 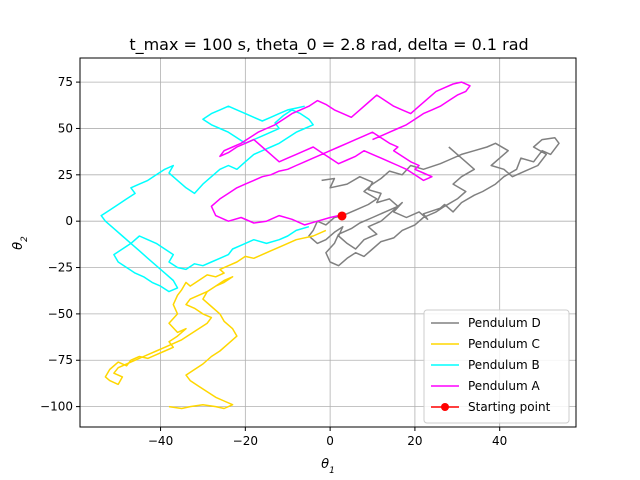 I want to click on x-tick-label: 0, so click(x=330, y=441).